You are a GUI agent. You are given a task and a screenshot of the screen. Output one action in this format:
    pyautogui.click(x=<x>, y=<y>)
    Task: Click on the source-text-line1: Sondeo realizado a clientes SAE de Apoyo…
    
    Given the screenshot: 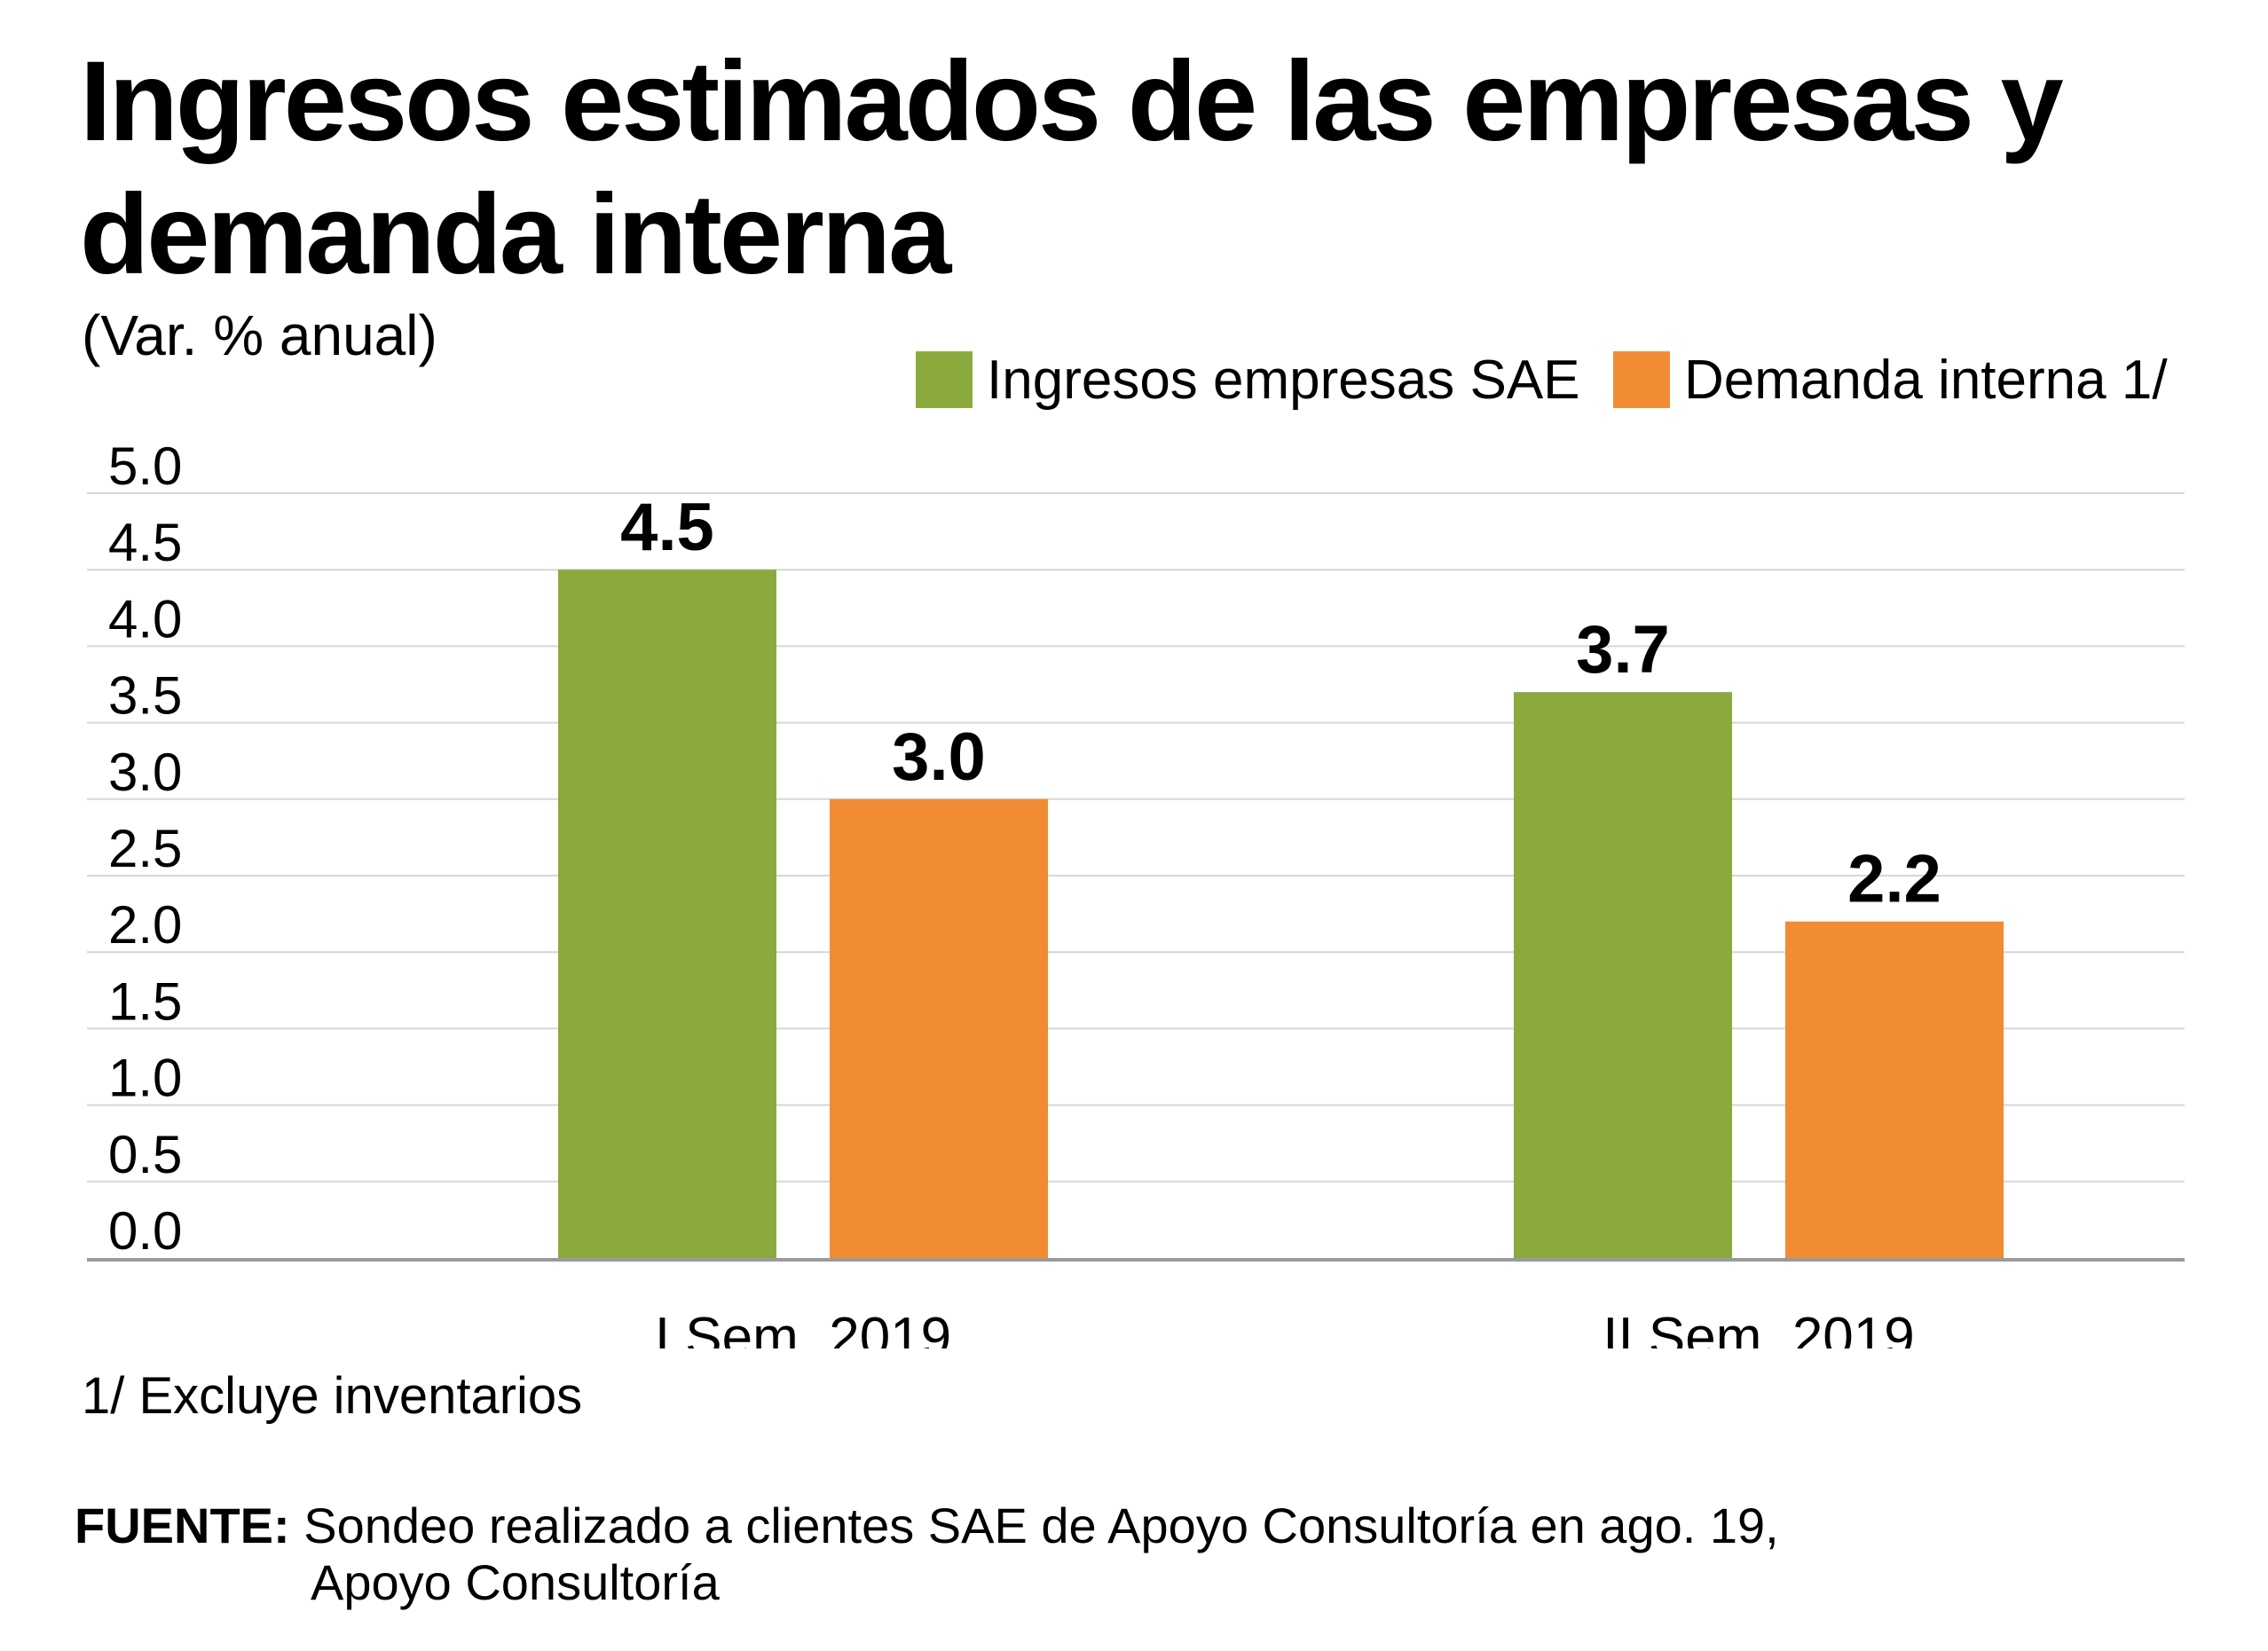 What is the action you would take?
    pyautogui.click(x=1041, y=1525)
    